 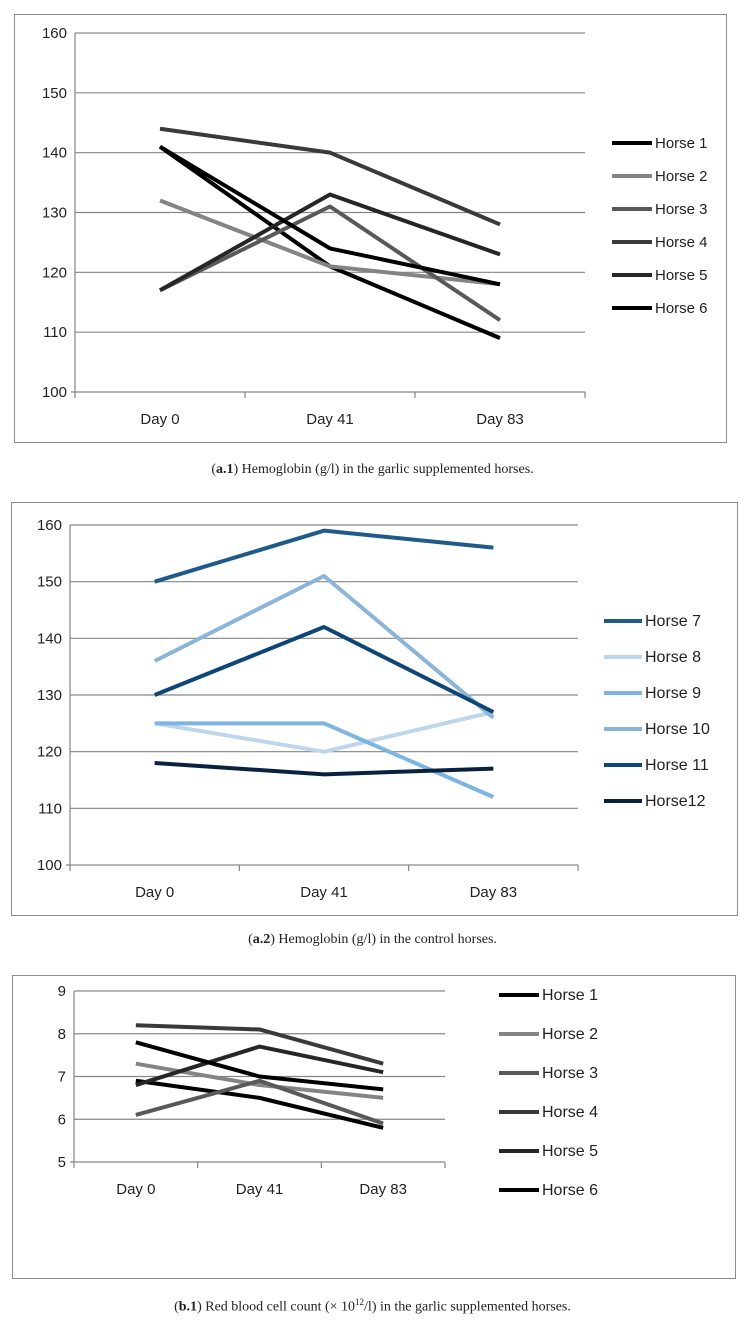 I want to click on caption-b1-sup: 12, so click(x=360, y=1302).